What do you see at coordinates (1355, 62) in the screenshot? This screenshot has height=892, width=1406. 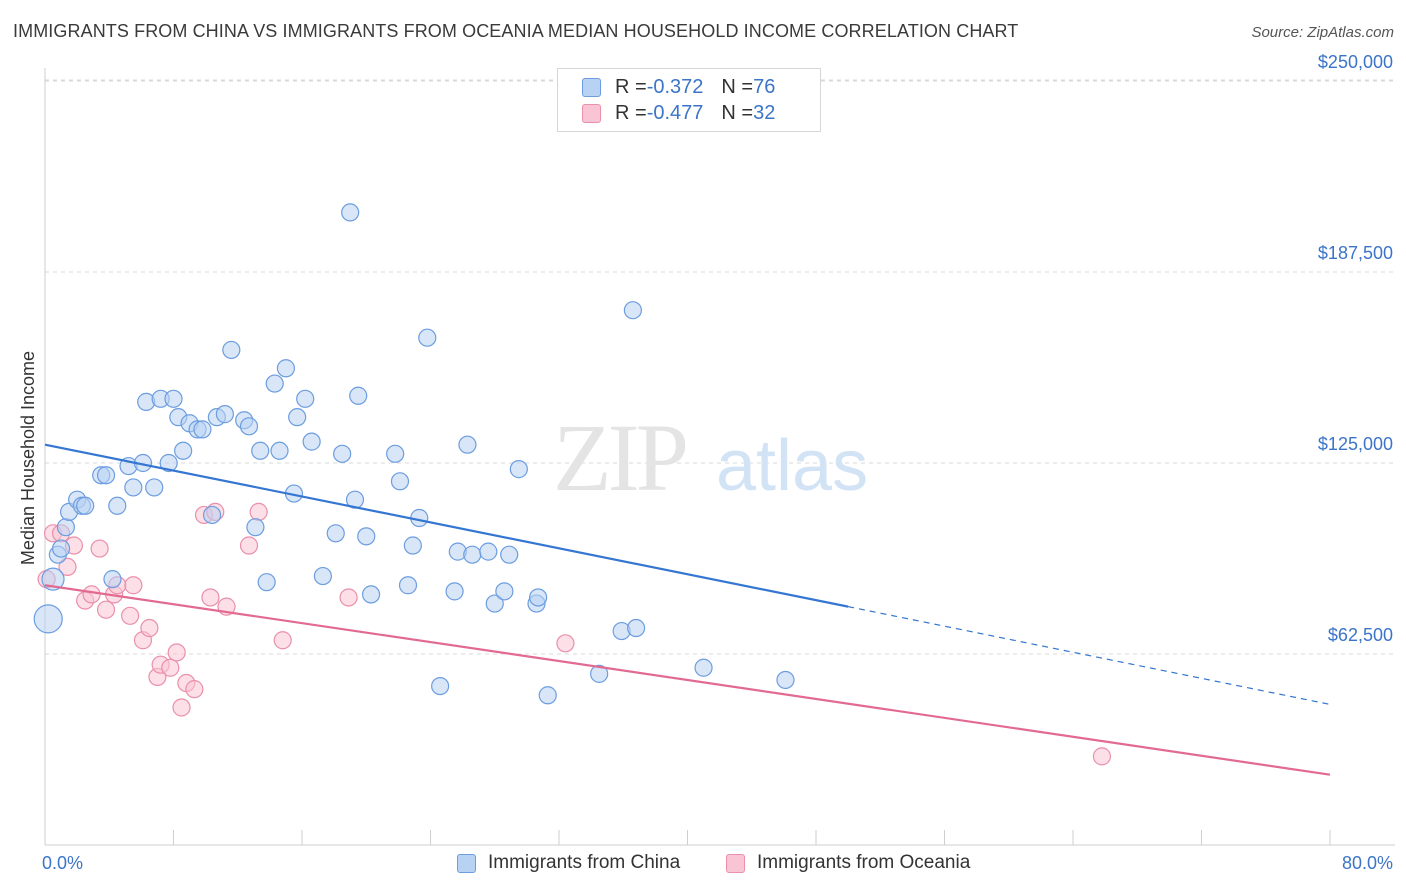 I see `y-tick-label: $250,000` at bounding box center [1355, 62].